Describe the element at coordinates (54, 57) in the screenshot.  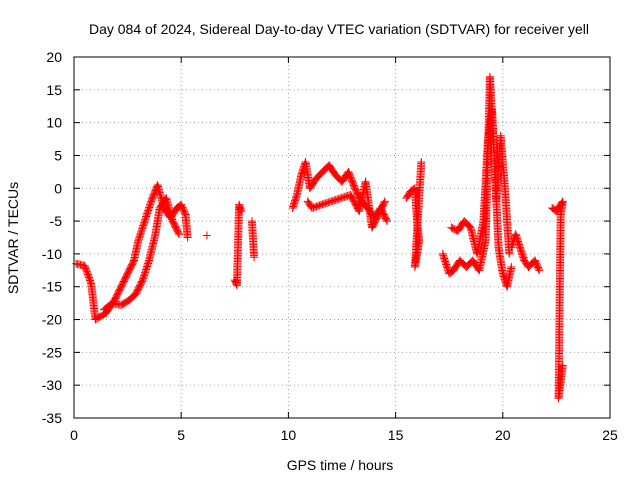
I see `y-tick-label: 20` at that location.